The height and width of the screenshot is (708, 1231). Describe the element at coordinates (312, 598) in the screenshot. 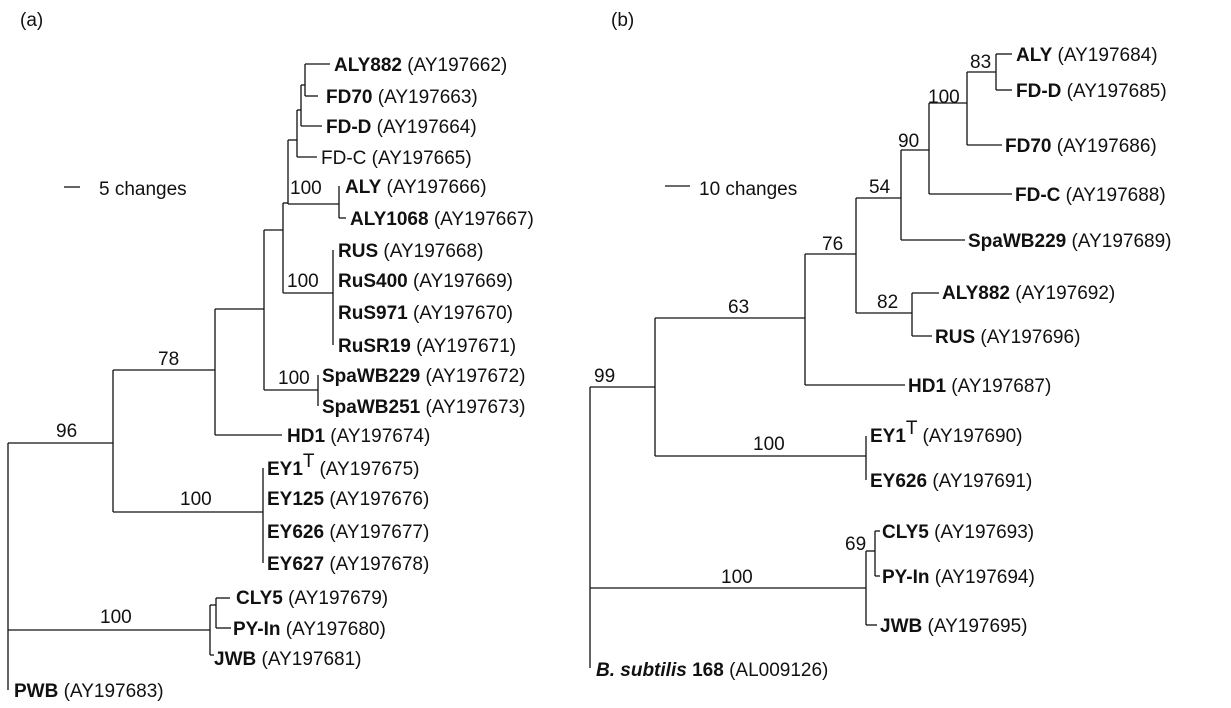

I see `taxon-label: CLY5 (AY197679)` at that location.